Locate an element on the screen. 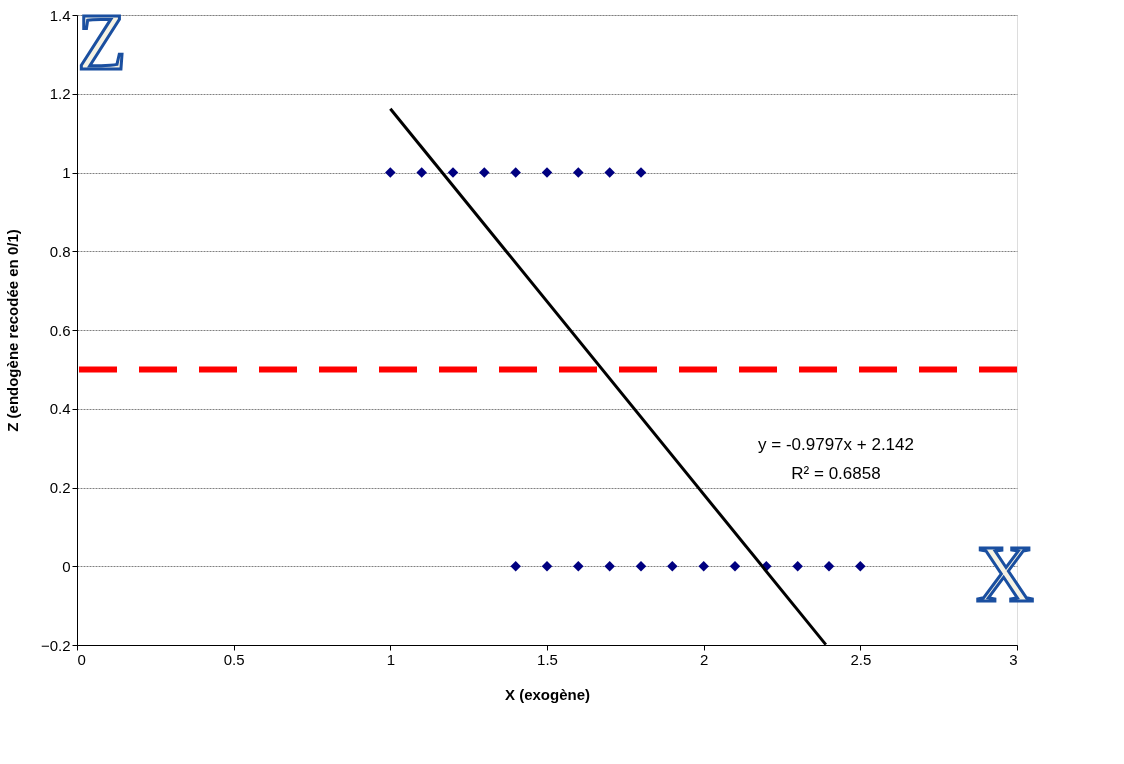 This screenshot has height=764, width=1124. y-tick-label: 1.2 is located at coordinates (60, 94).